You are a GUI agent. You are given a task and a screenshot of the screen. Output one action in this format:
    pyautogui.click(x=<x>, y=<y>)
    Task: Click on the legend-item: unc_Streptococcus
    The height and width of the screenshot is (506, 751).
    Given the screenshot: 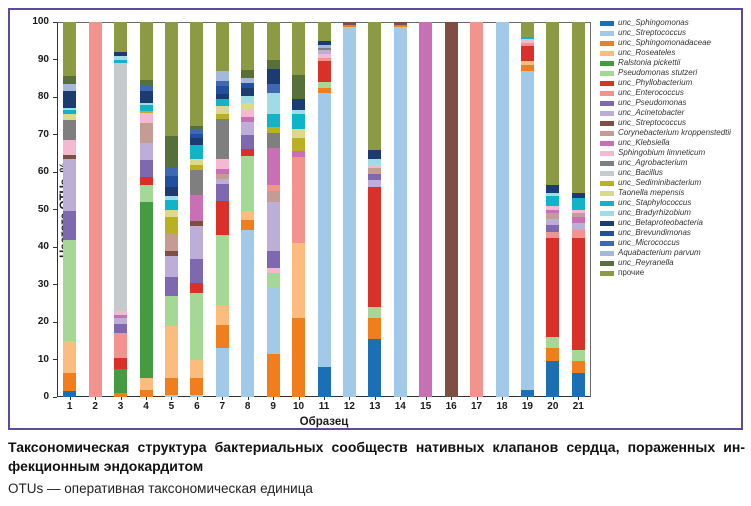 What is the action you would take?
    pyautogui.click(x=670, y=123)
    